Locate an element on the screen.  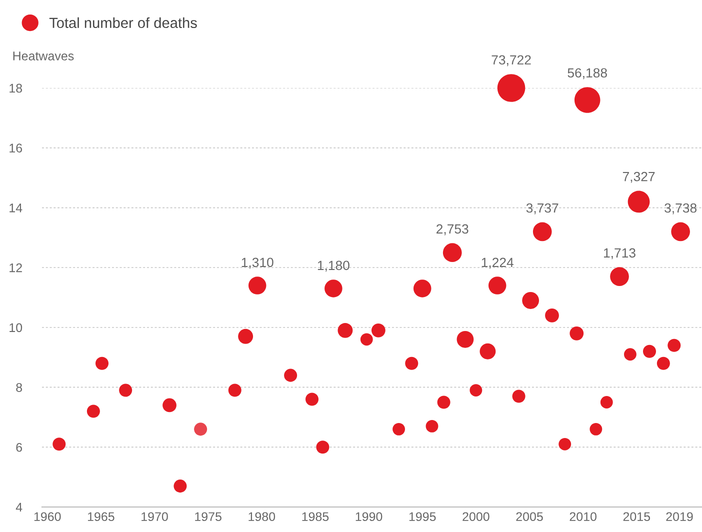
y-tick-label: 6 is located at coordinates (19, 447).